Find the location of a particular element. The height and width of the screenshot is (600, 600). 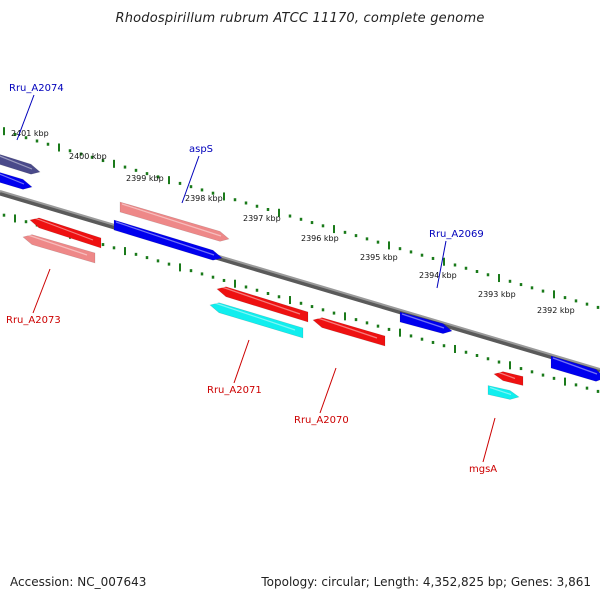

gene-label: Rru_A2074 is located at coordinates (36, 88).